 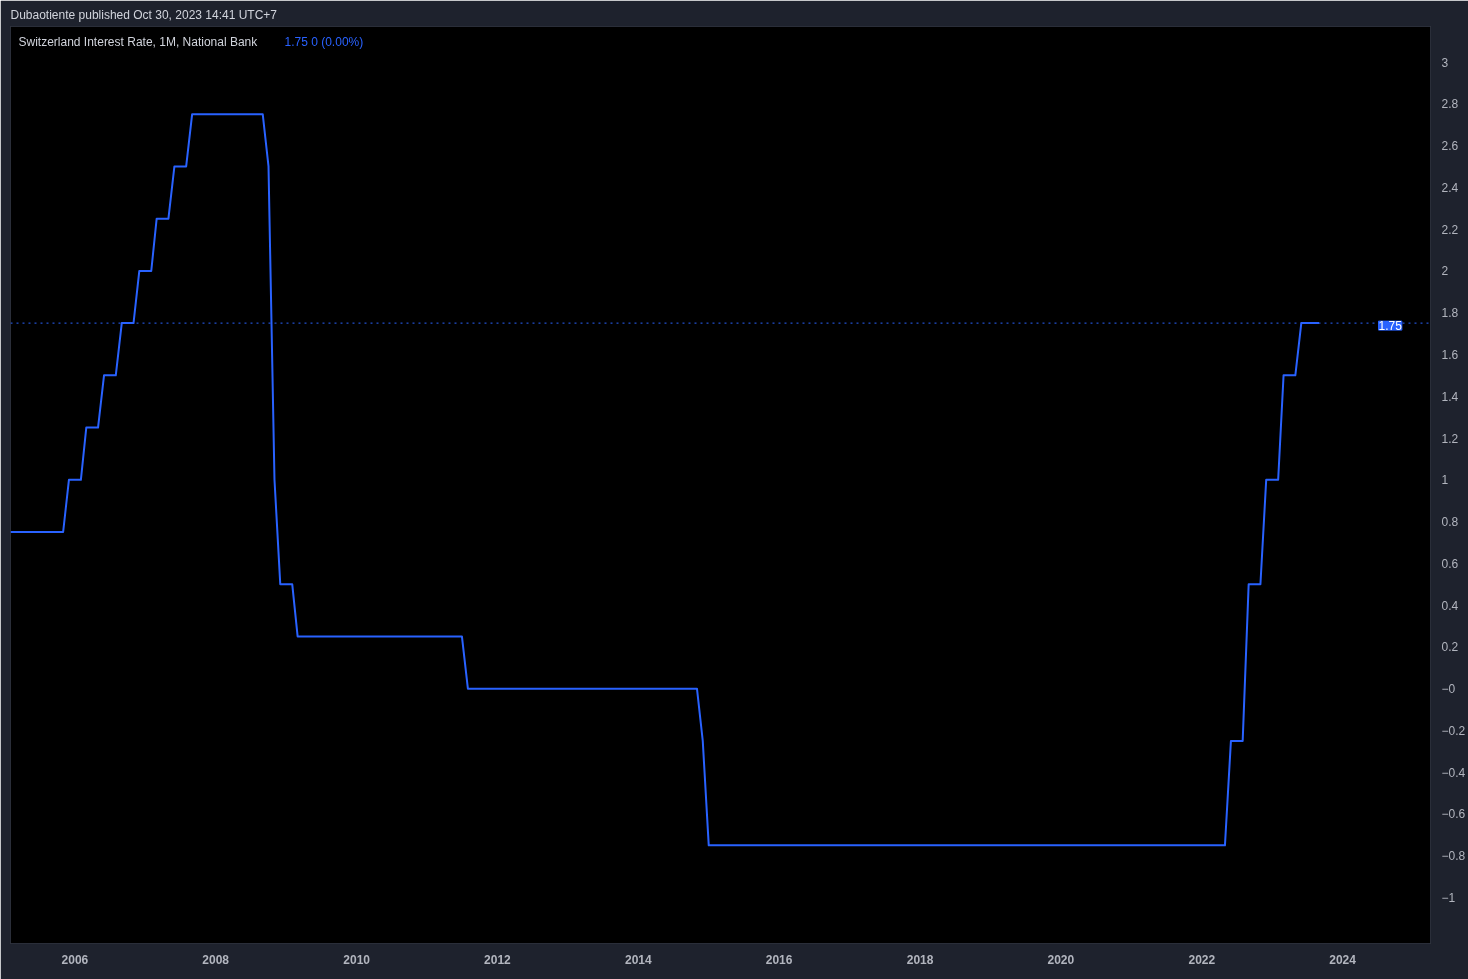 What do you see at coordinates (498, 959) in the screenshot?
I see `x-tick-label: 2012` at bounding box center [498, 959].